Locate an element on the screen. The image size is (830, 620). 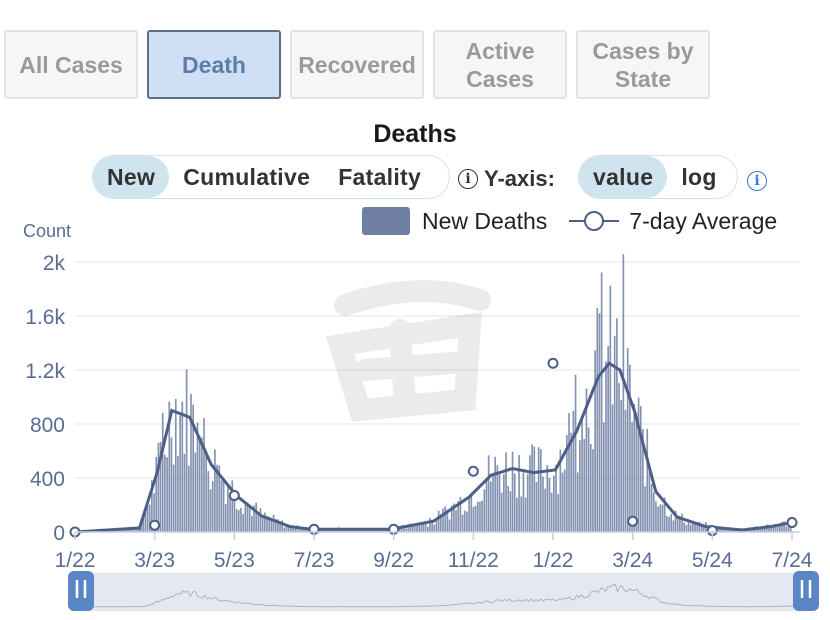
tab-cases-by-state: Cases by State is located at coordinates (643, 64).